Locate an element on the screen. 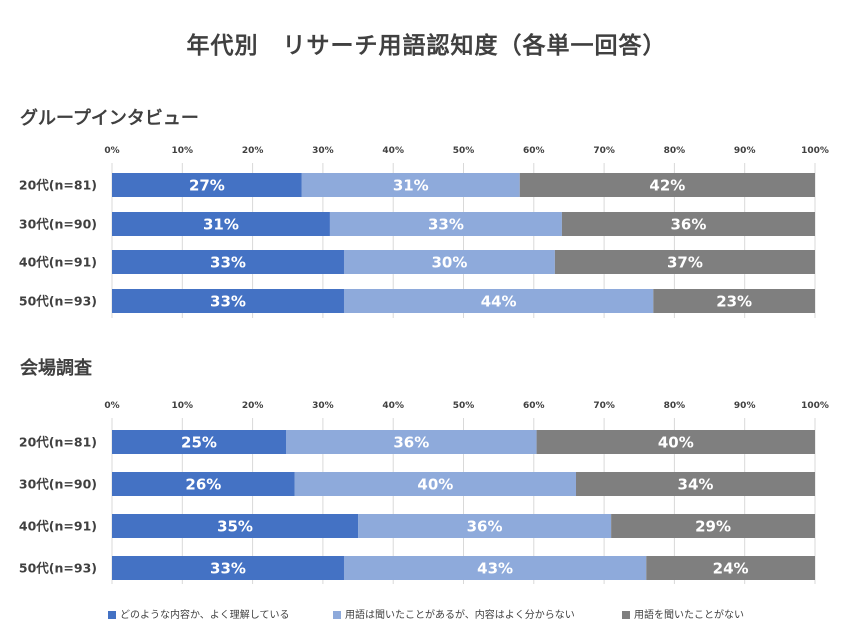 This screenshot has height=640, width=853. cls-x-tick-label-7: 70% is located at coordinates (604, 406).